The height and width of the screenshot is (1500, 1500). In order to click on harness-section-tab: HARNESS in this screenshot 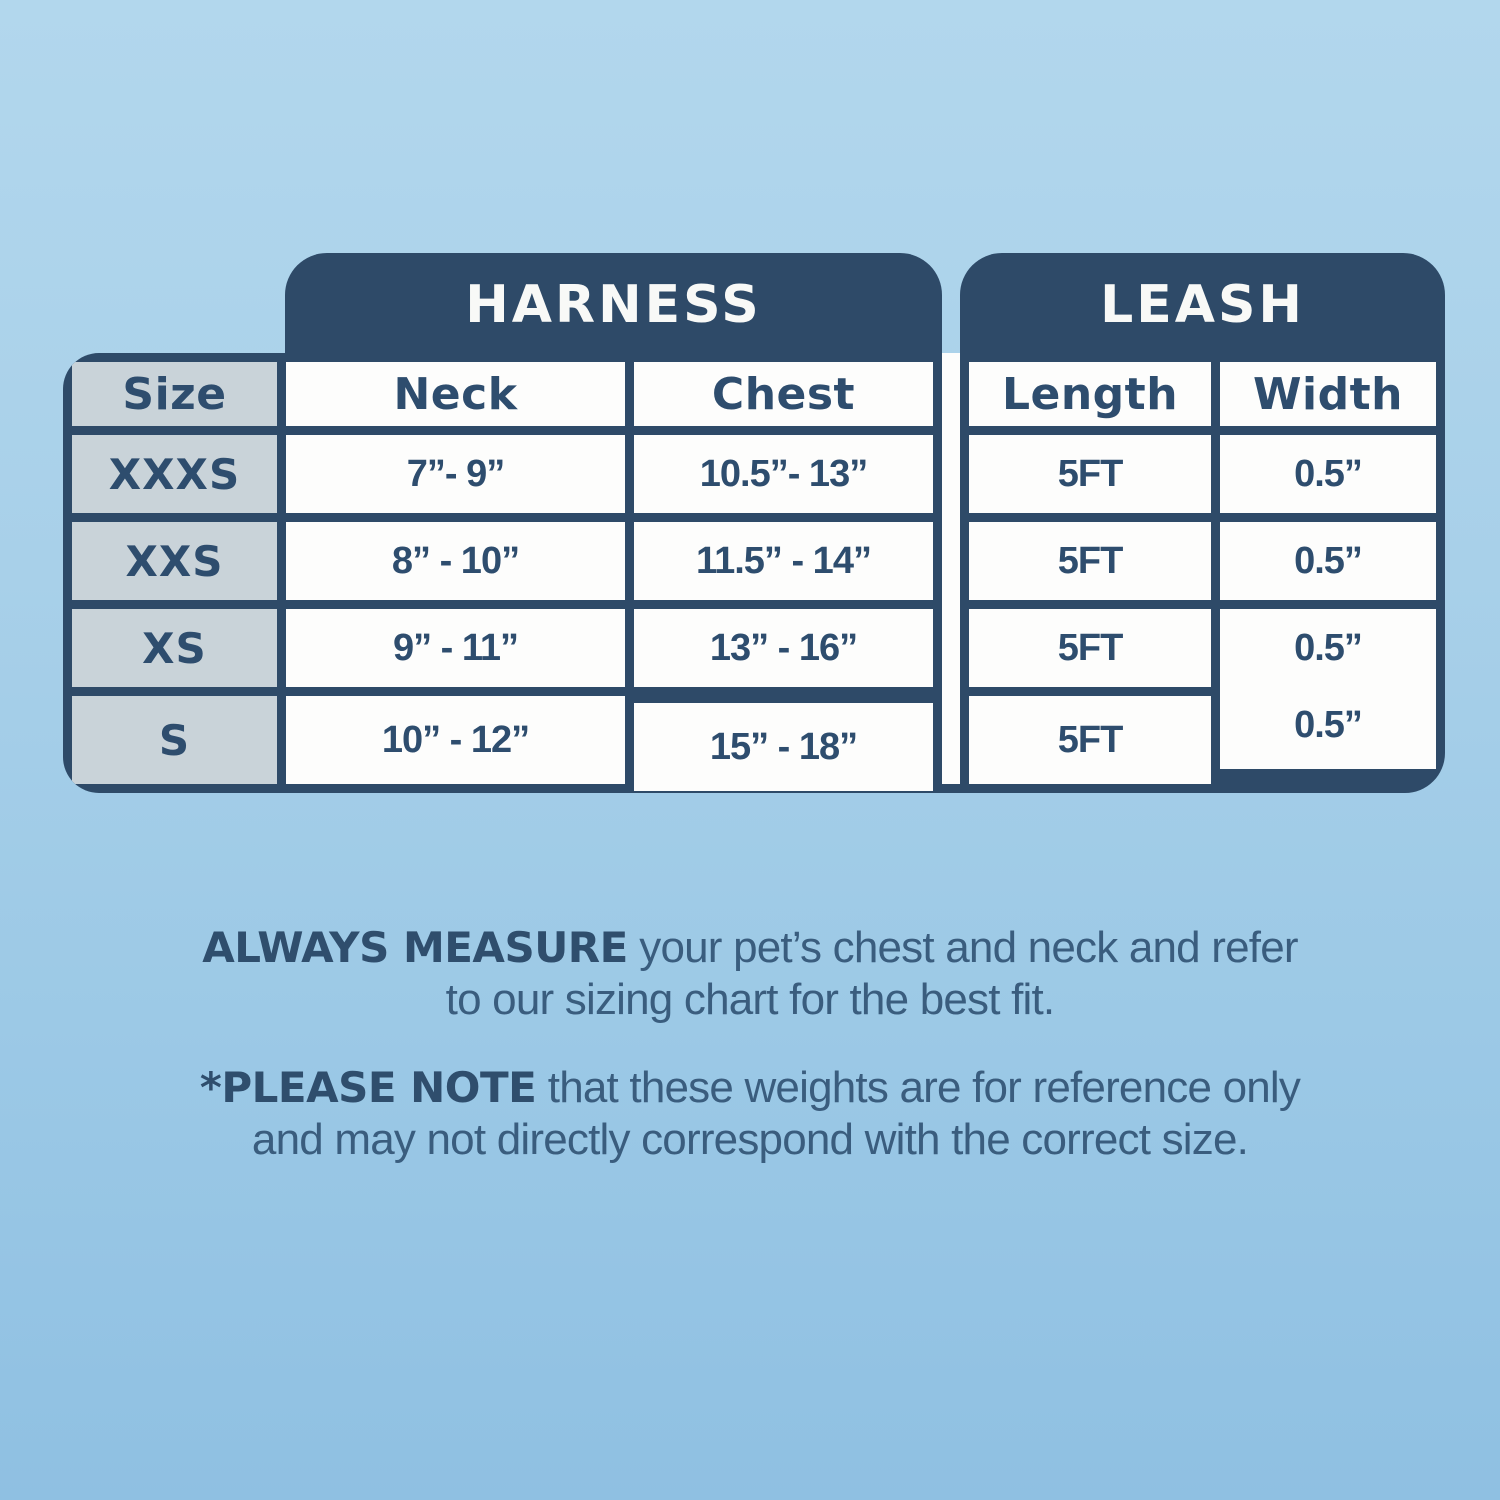, I will do `click(613, 305)`.